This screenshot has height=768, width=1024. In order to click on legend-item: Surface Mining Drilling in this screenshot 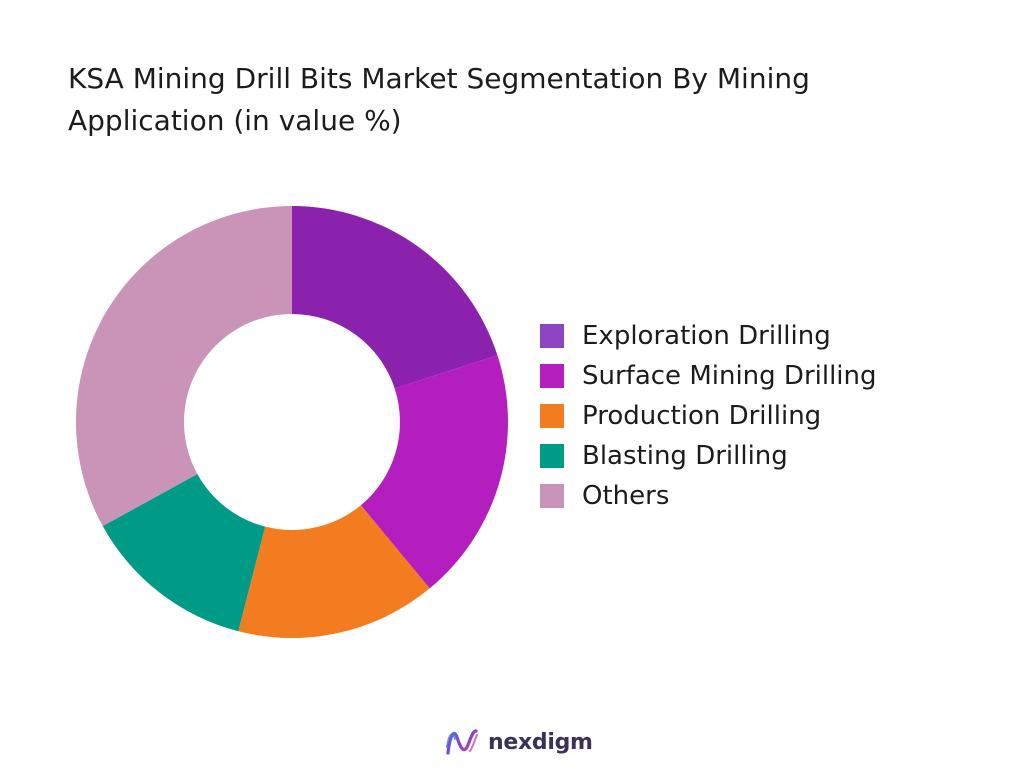, I will do `click(708, 376)`.